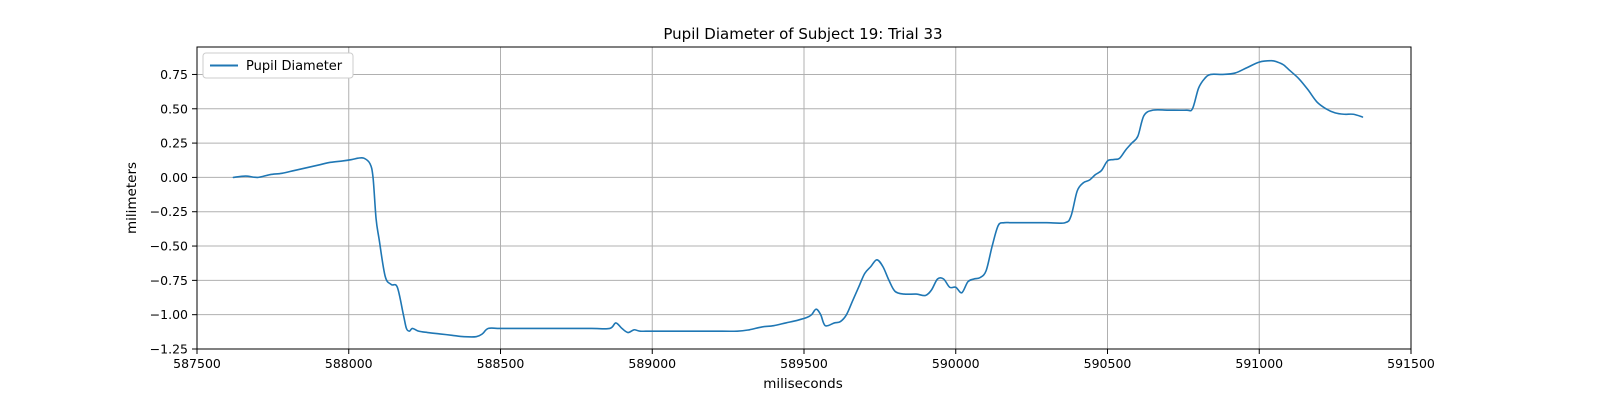 The width and height of the screenshot is (1600, 400). I want to click on y-tick-label: 0.50, so click(174, 108).